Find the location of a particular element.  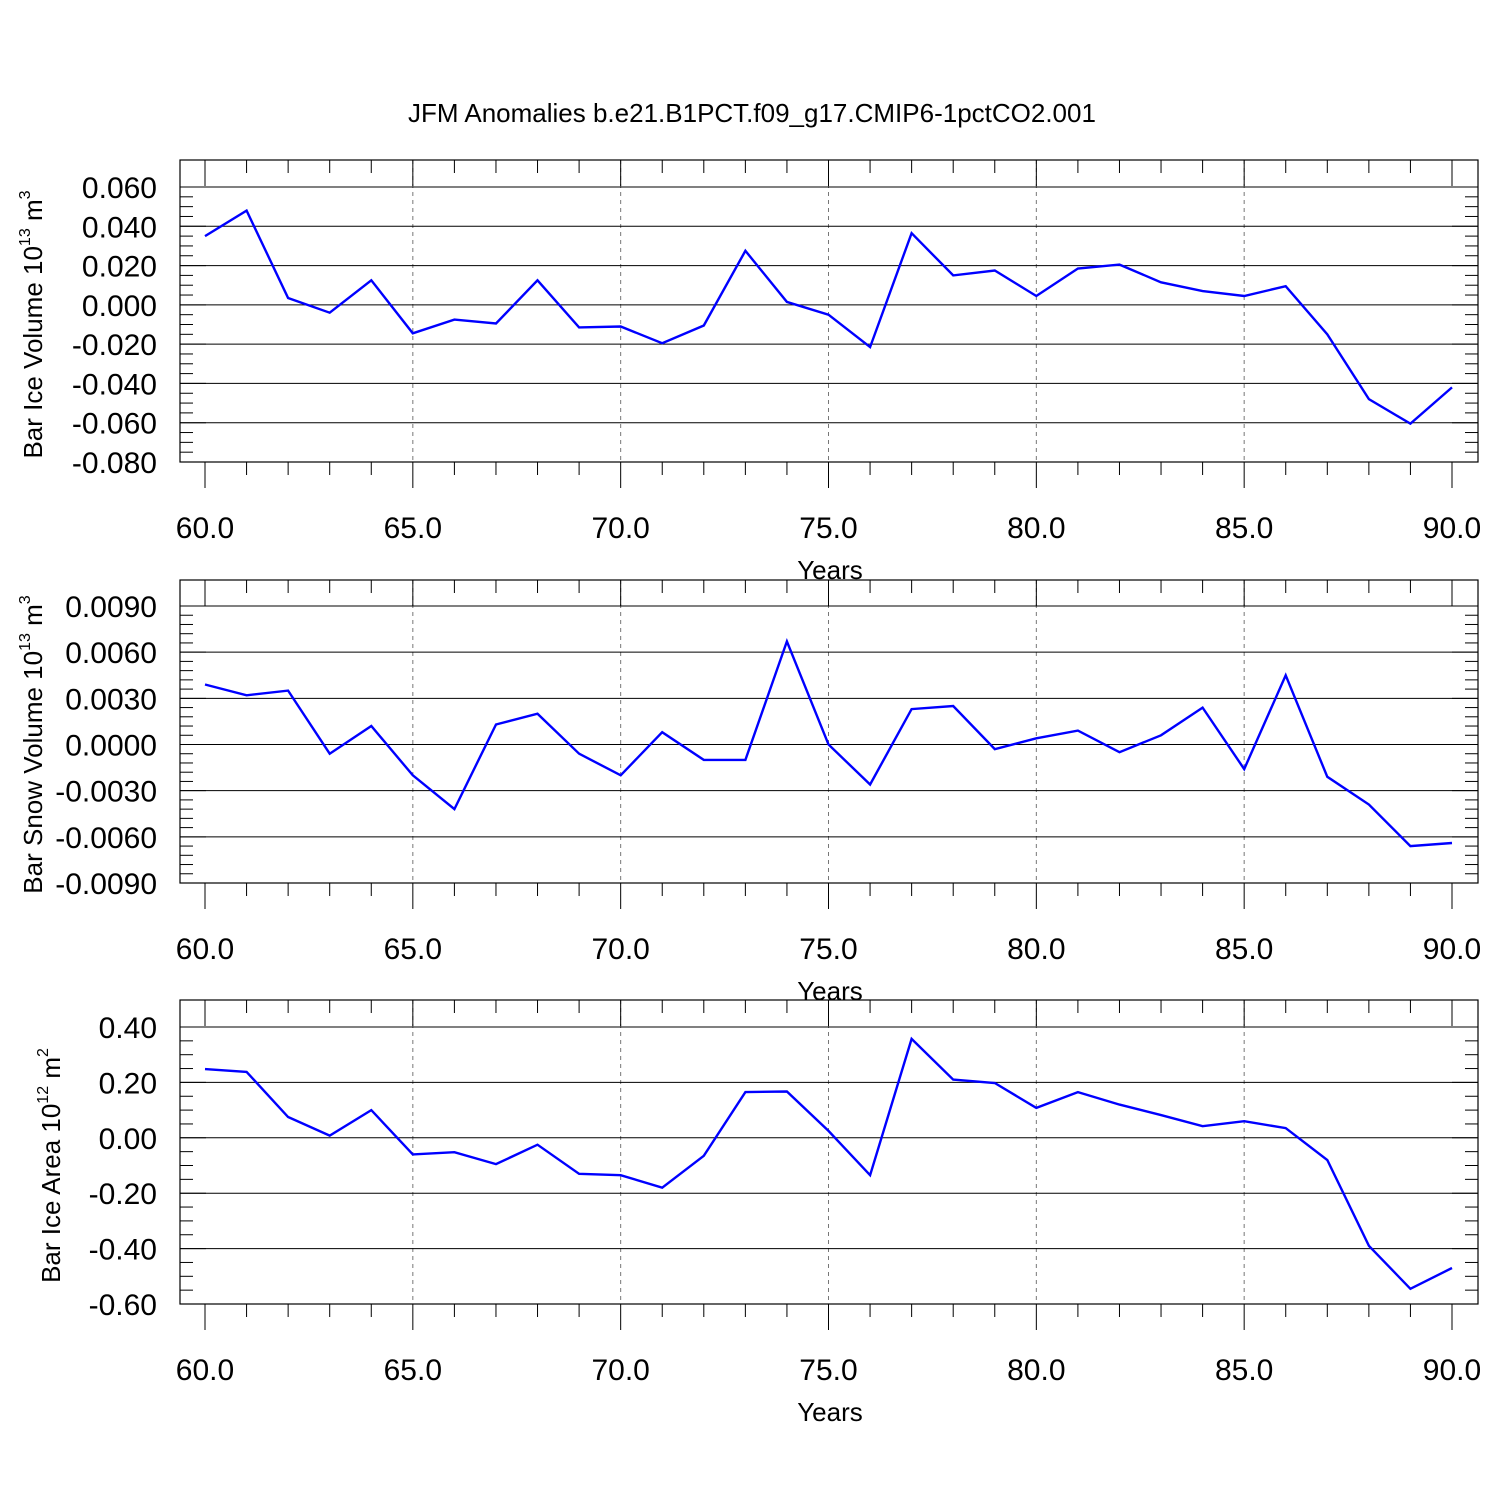

y-tick-label: 0.40 is located at coordinates (128, 1028).